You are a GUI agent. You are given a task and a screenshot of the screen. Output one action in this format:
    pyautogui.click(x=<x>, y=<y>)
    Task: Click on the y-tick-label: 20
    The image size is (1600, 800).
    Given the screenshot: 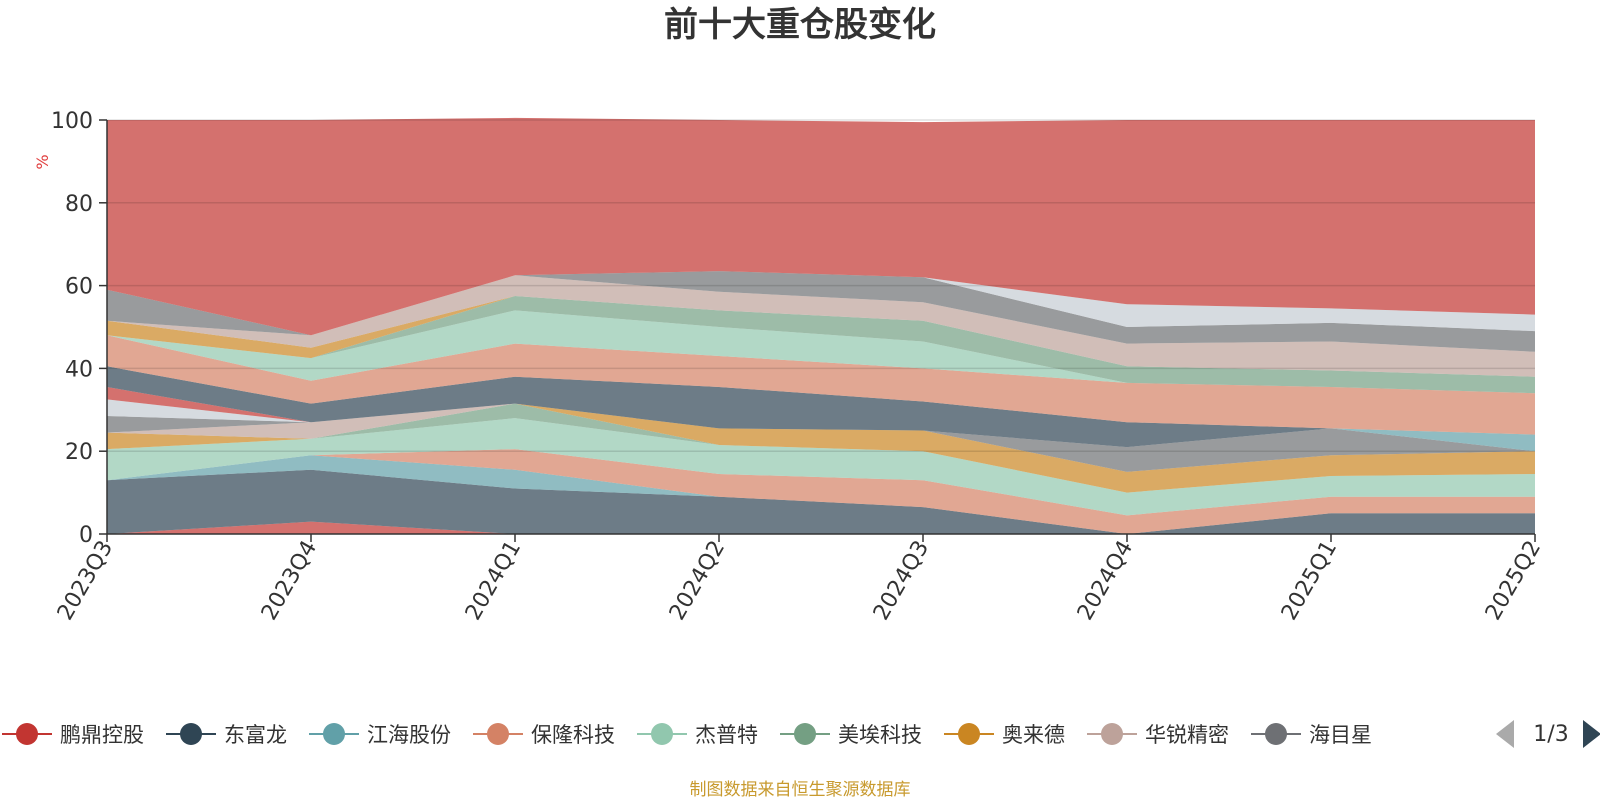 What is the action you would take?
    pyautogui.click(x=79, y=452)
    